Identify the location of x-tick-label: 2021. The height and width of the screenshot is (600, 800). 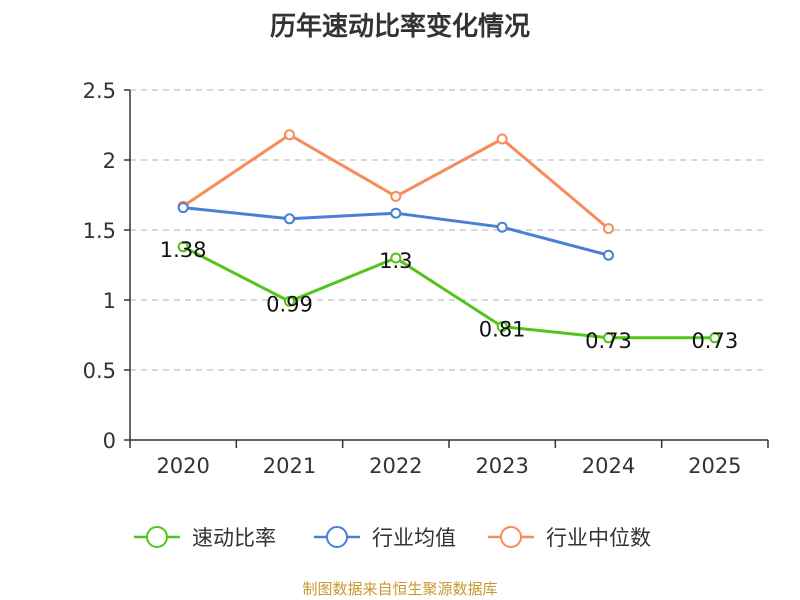
(289, 466).